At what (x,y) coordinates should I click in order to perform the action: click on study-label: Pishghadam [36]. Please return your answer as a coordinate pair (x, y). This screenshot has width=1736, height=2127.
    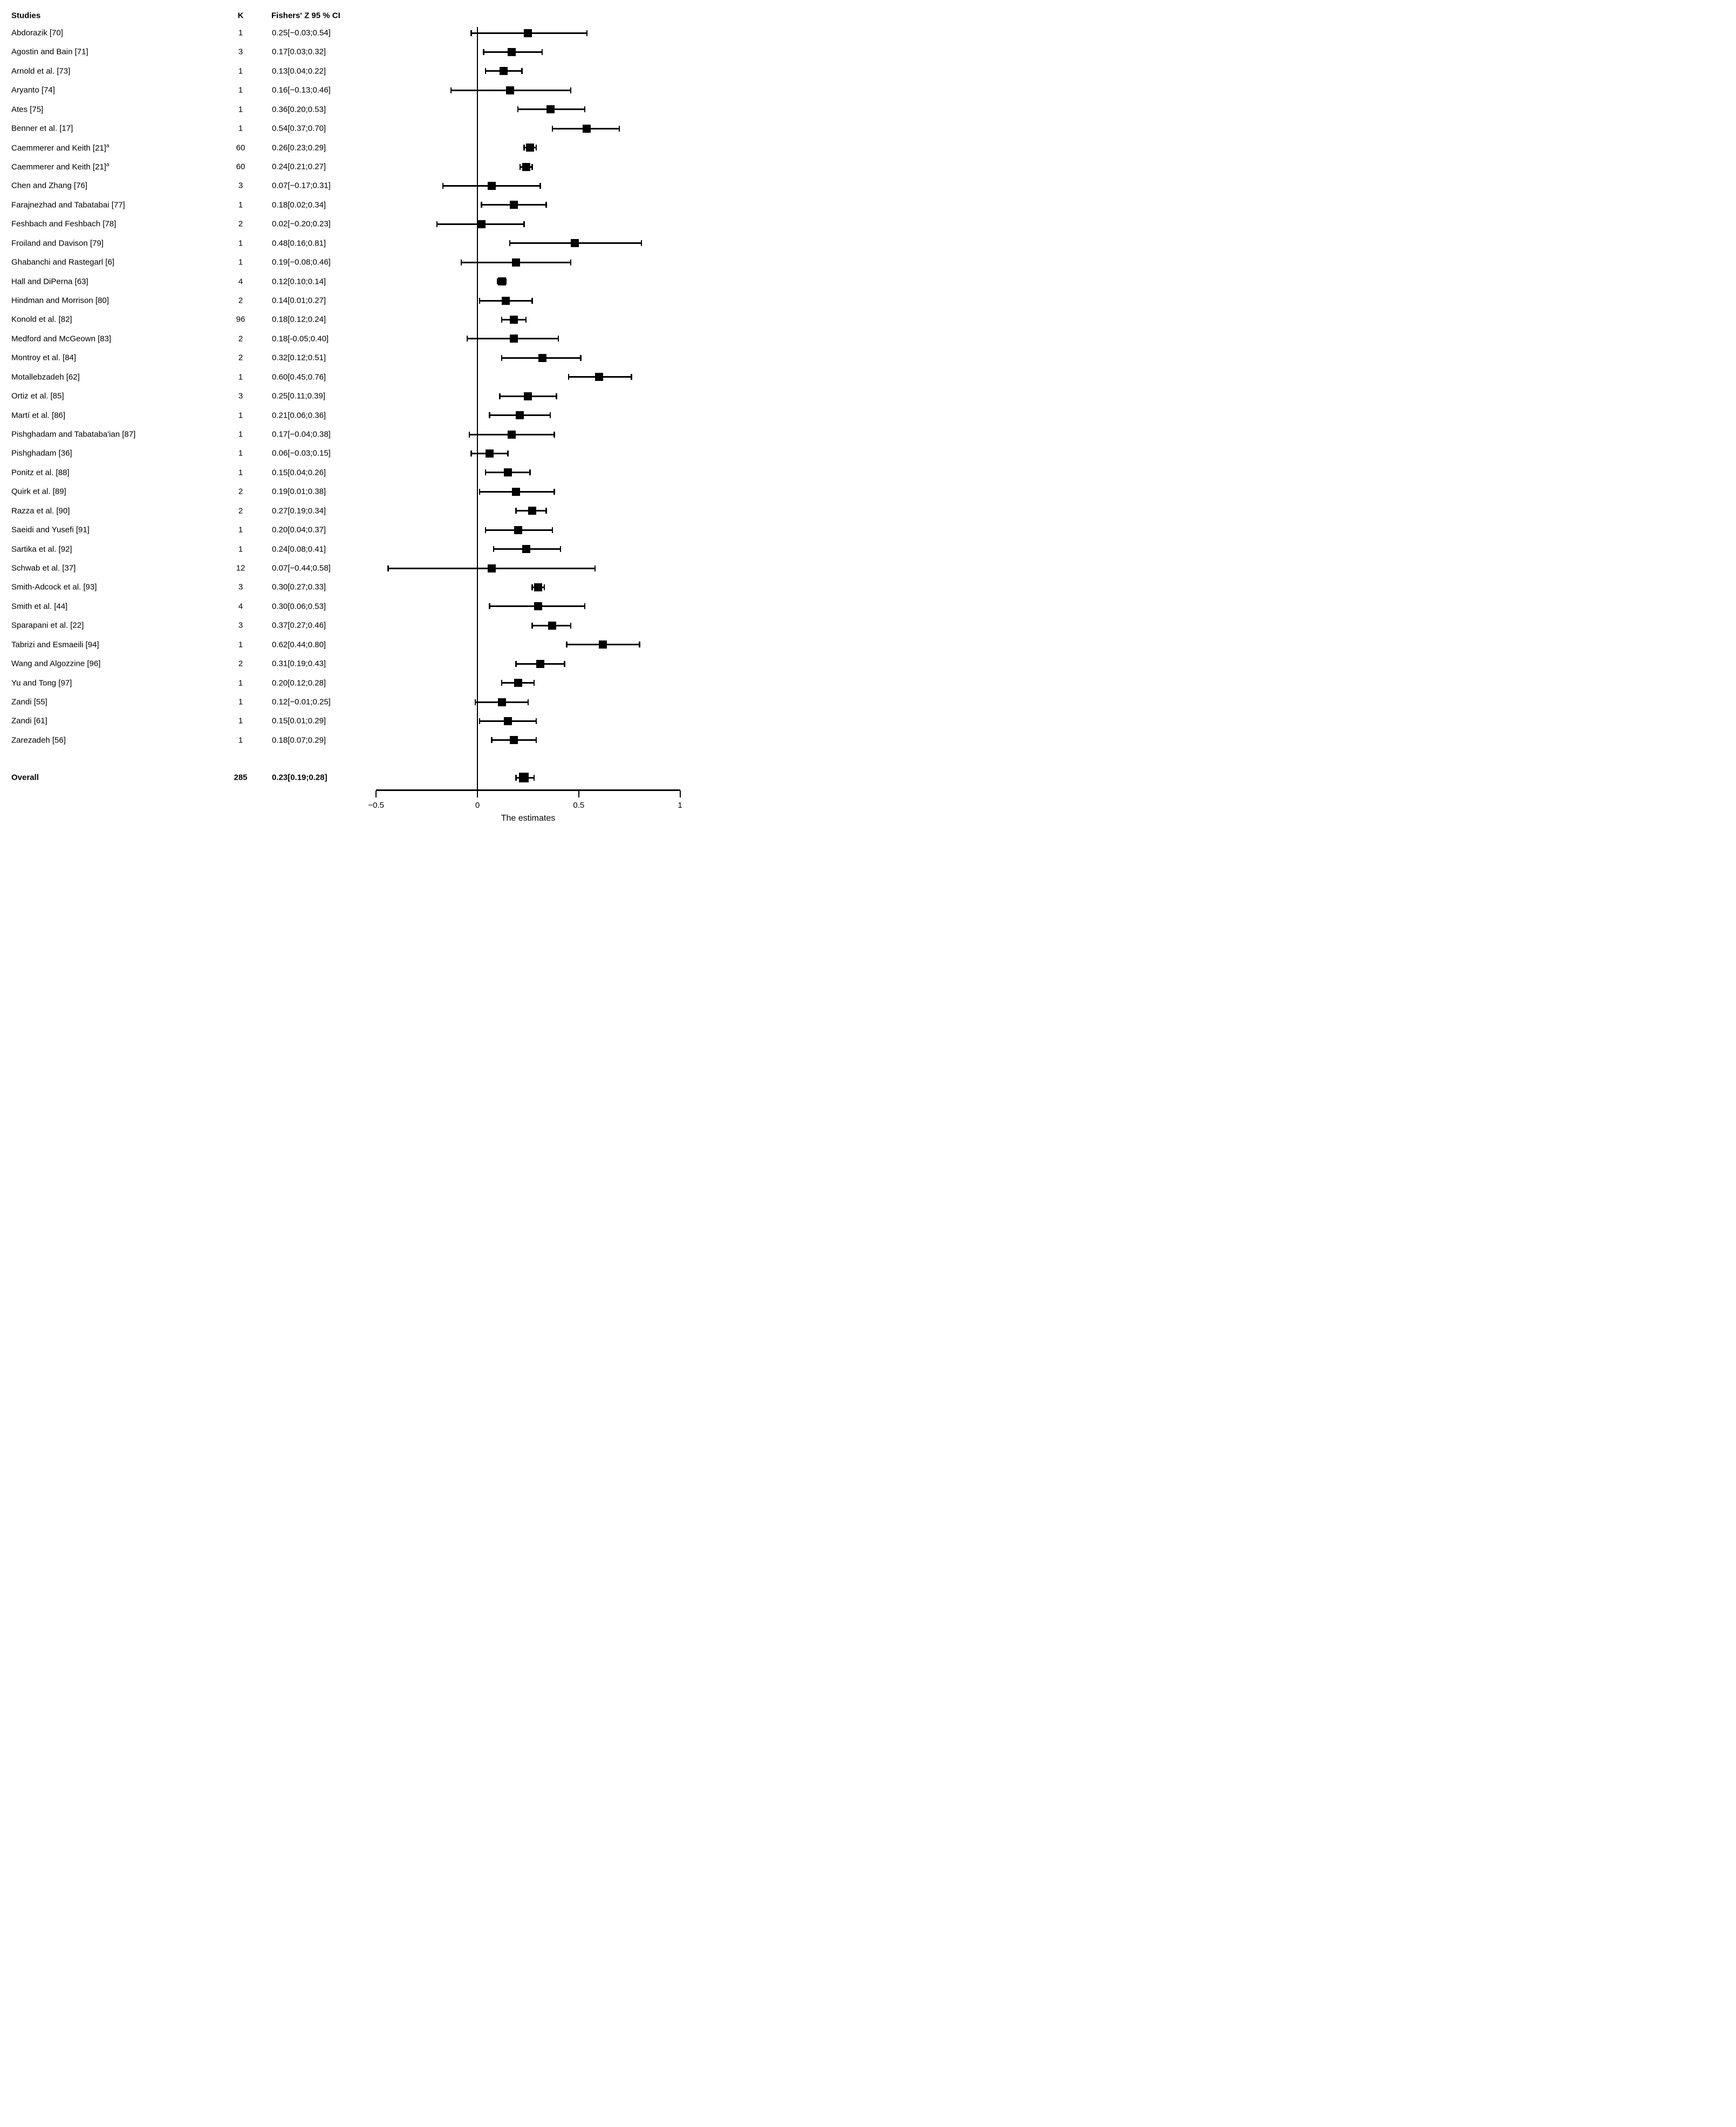
    Looking at the image, I should click on (41, 453).